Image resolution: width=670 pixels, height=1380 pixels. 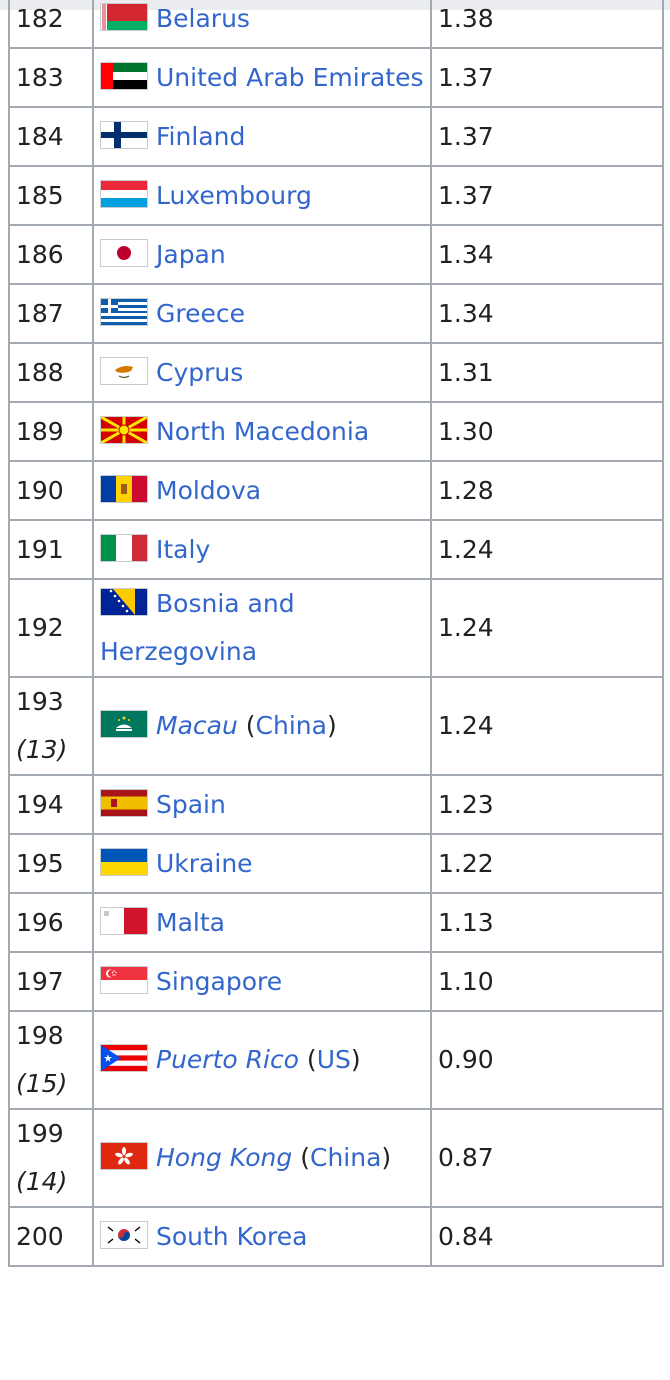 I want to click on subrank-note: (14), so click(x=42, y=1181).